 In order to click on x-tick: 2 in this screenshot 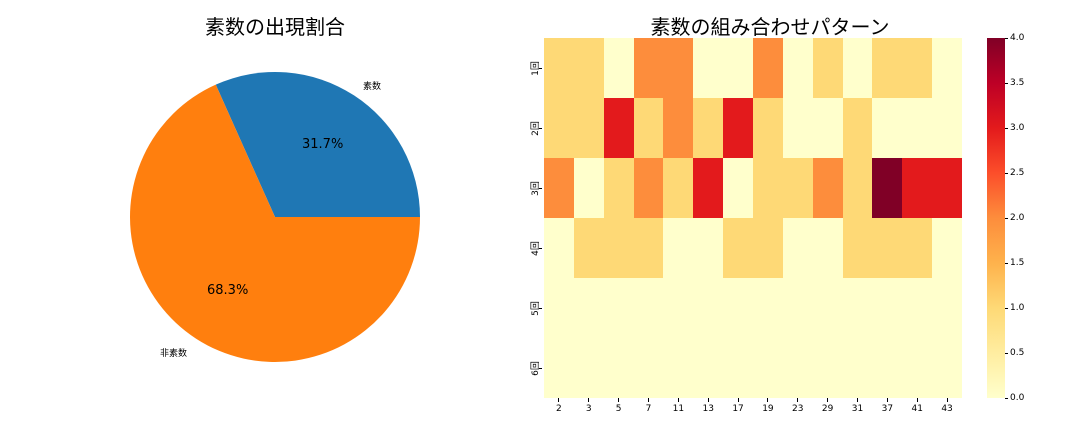, I will do `click(559, 406)`.